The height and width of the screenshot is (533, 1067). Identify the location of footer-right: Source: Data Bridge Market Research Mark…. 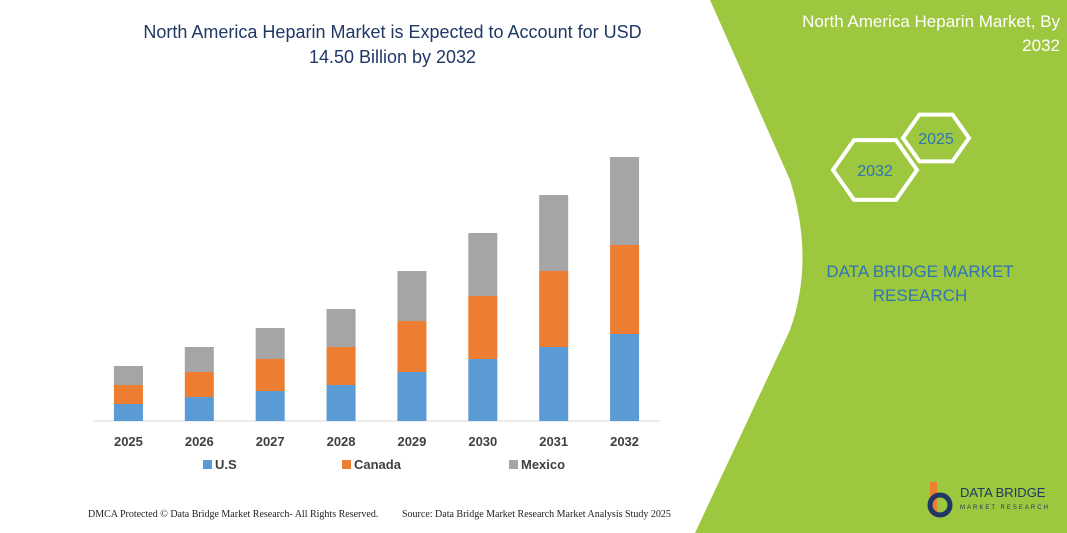
(536, 514).